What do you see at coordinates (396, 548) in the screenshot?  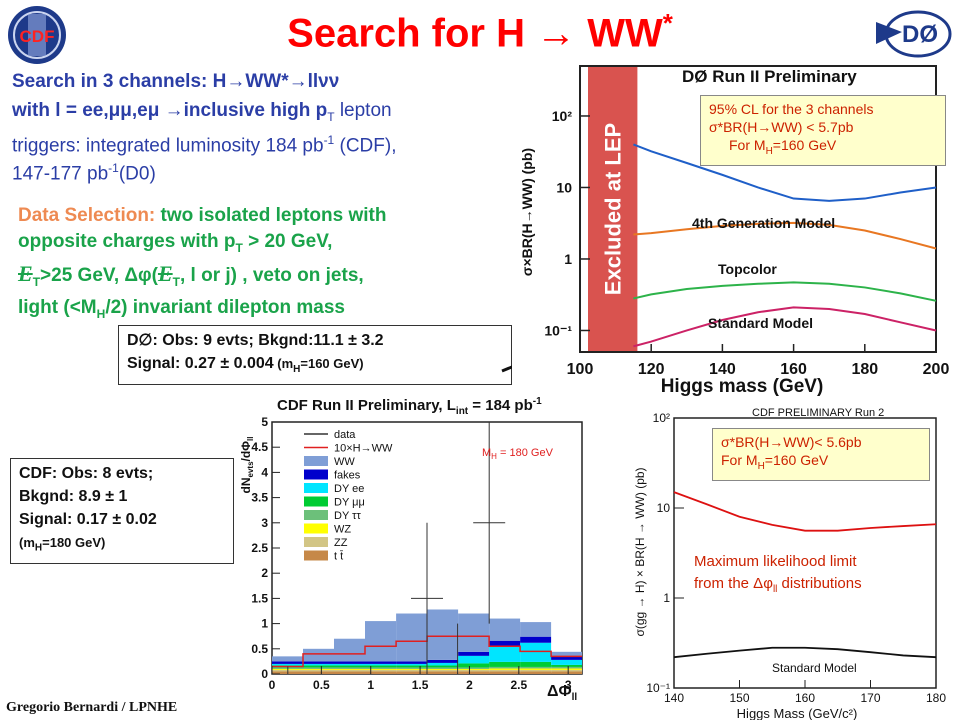 I see `cdf-hist-data` at bounding box center [396, 548].